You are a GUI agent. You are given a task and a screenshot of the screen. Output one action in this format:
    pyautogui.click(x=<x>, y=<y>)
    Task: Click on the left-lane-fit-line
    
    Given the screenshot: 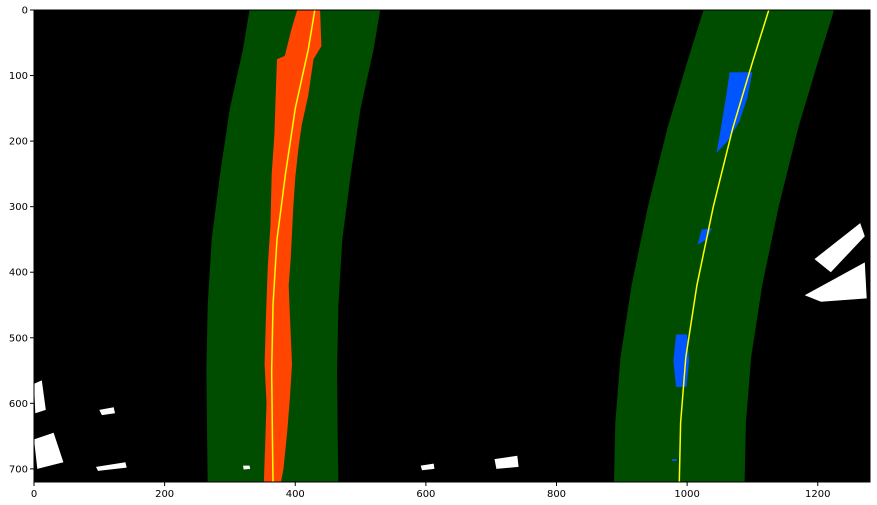 What is the action you would take?
    pyautogui.click(x=293, y=246)
    